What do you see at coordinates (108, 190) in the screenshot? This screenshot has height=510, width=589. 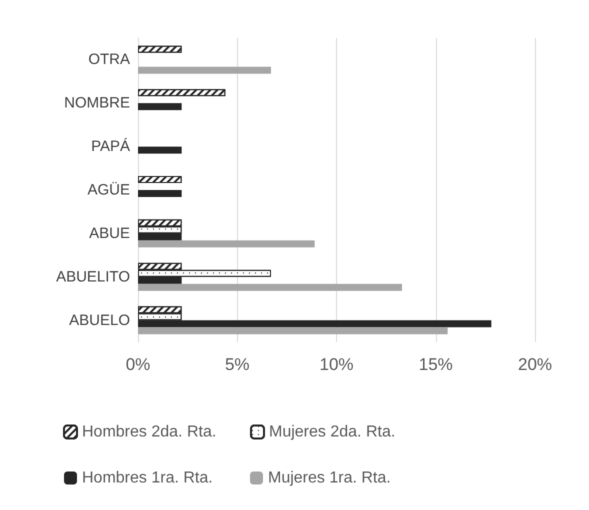 I see `y-tick-label: AGÜE` at bounding box center [108, 190].